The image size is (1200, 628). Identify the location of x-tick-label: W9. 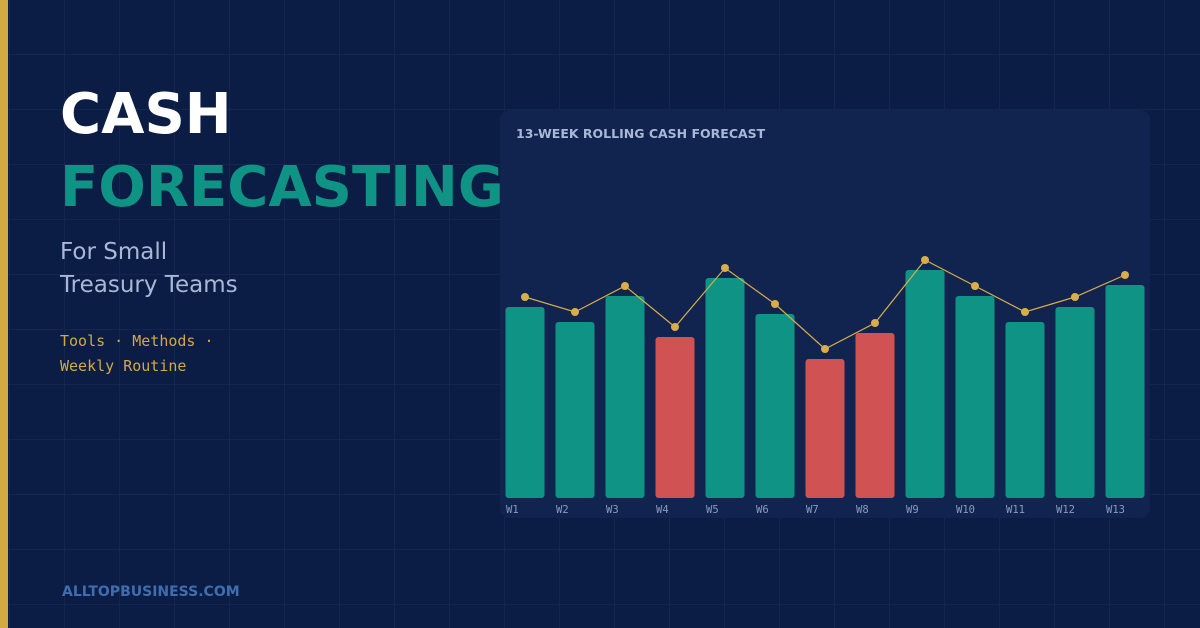
(912, 510).